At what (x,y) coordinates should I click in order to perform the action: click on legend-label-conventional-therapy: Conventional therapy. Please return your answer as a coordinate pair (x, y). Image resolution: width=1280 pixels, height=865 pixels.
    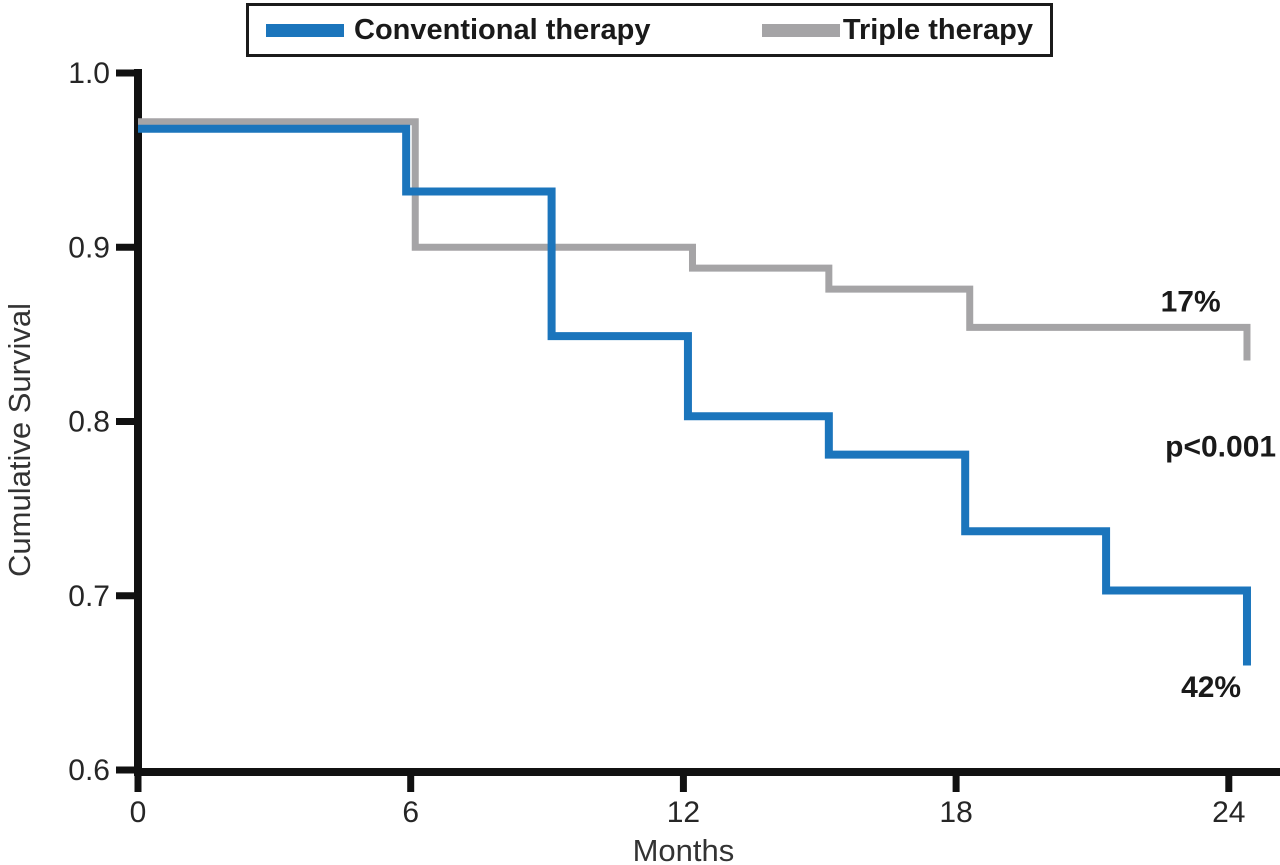
    Looking at the image, I should click on (502, 29).